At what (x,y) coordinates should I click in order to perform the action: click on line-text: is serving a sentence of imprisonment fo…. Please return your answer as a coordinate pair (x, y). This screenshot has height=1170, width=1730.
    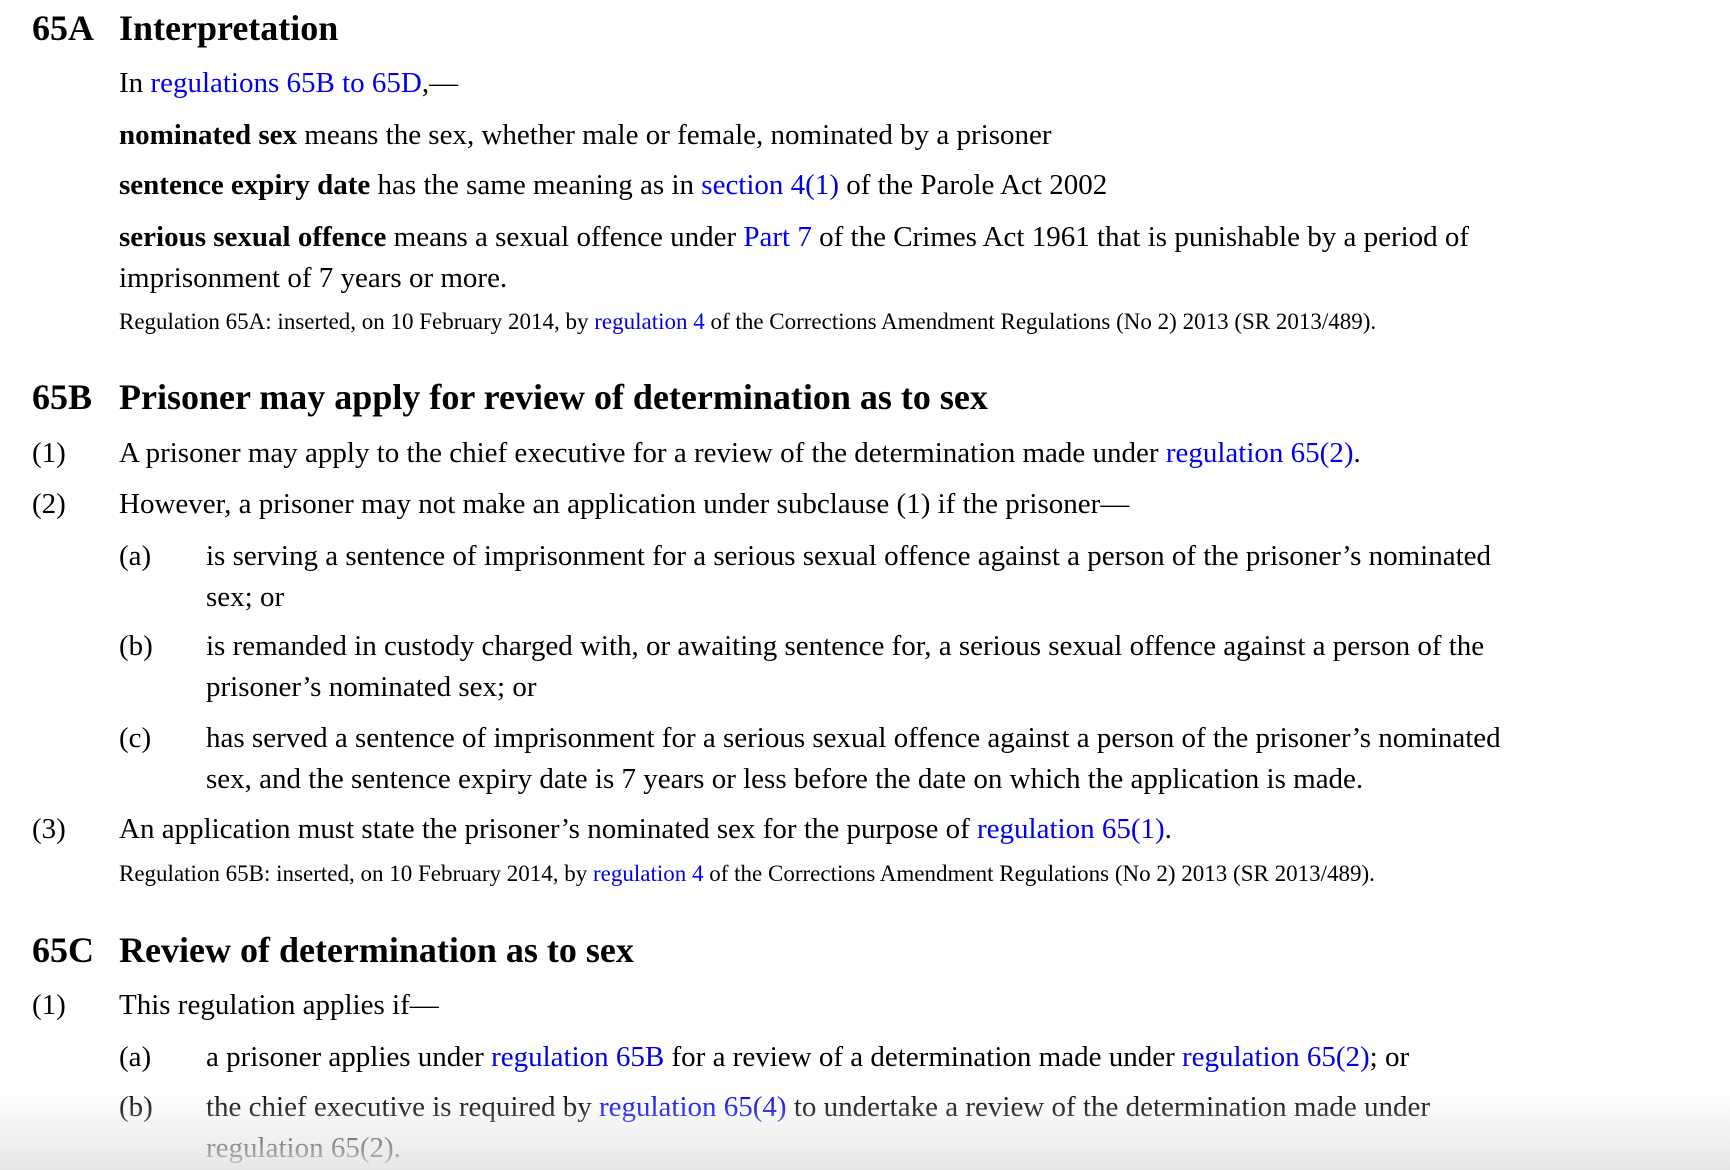
    Looking at the image, I should click on (848, 556).